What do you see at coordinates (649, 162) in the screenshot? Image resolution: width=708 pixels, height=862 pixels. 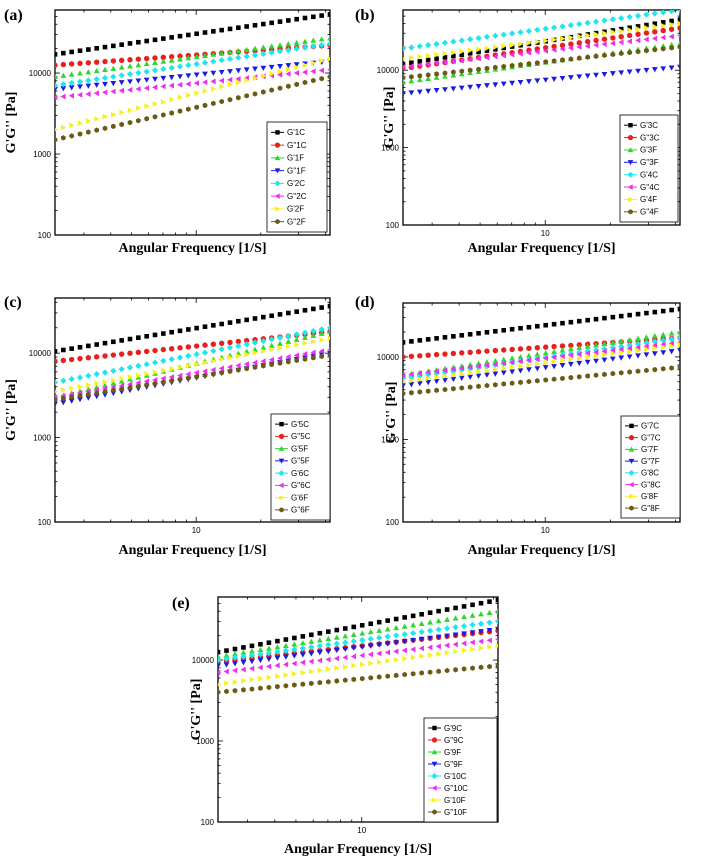 I see `legend-entry: G''3F` at bounding box center [649, 162].